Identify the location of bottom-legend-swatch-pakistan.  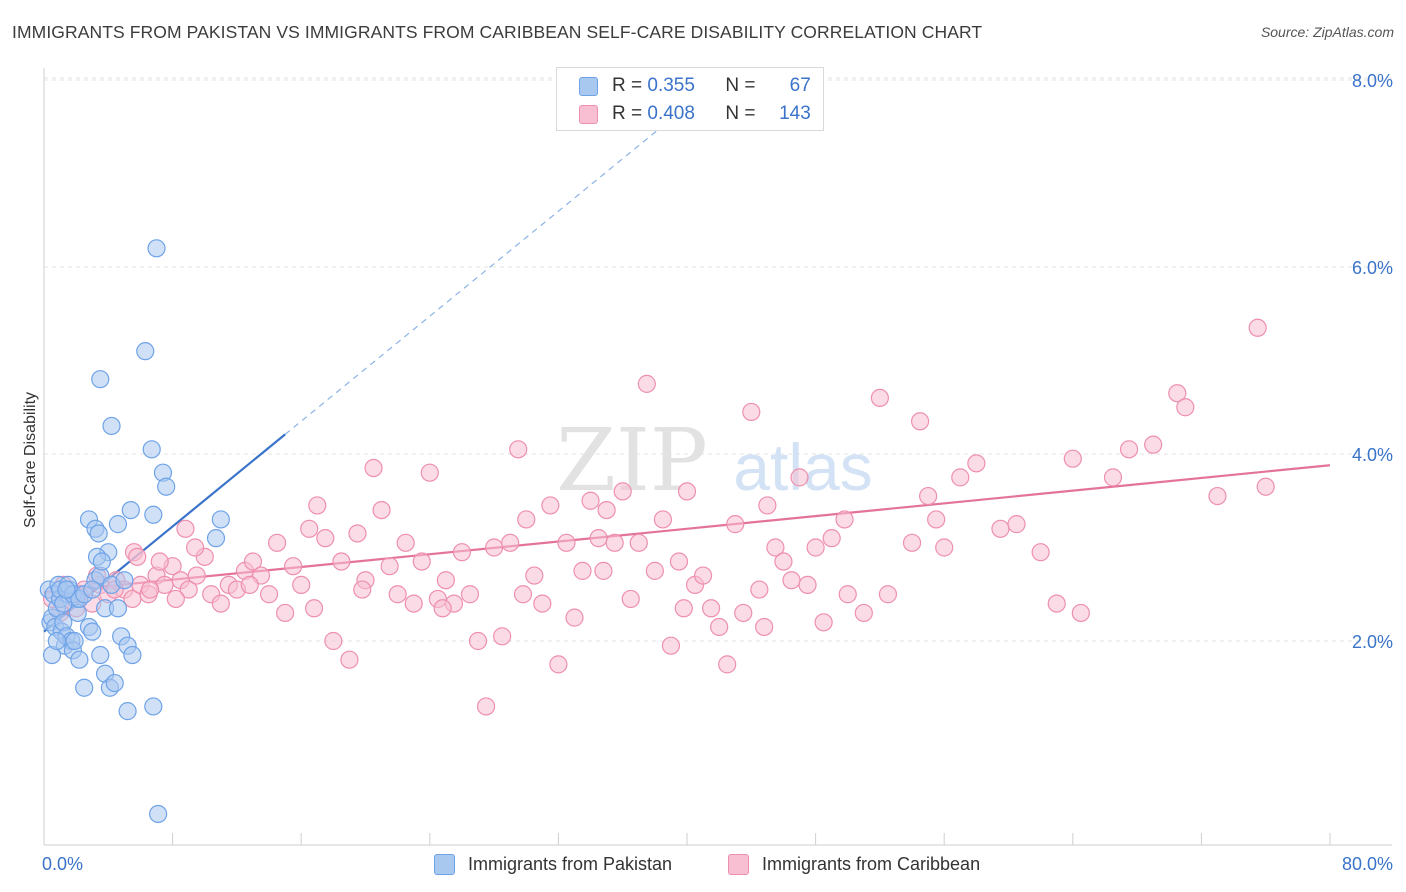
(444, 864).